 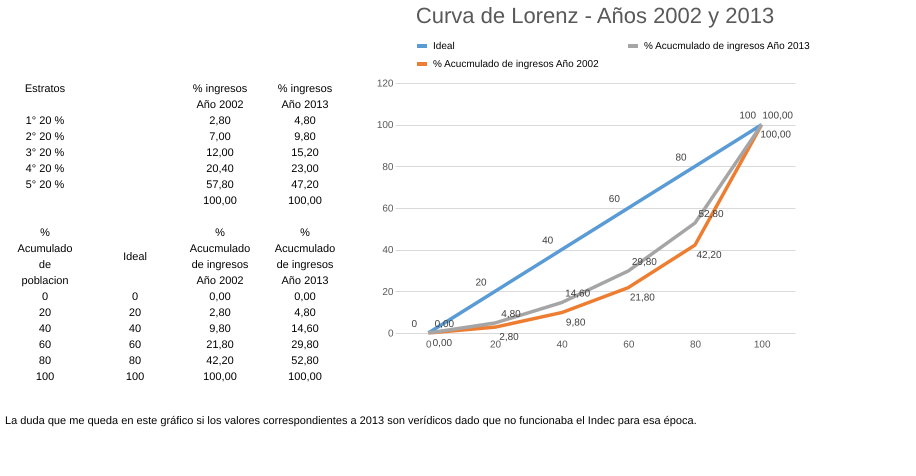 I want to click on y-tick-label: 20, so click(x=388, y=292).